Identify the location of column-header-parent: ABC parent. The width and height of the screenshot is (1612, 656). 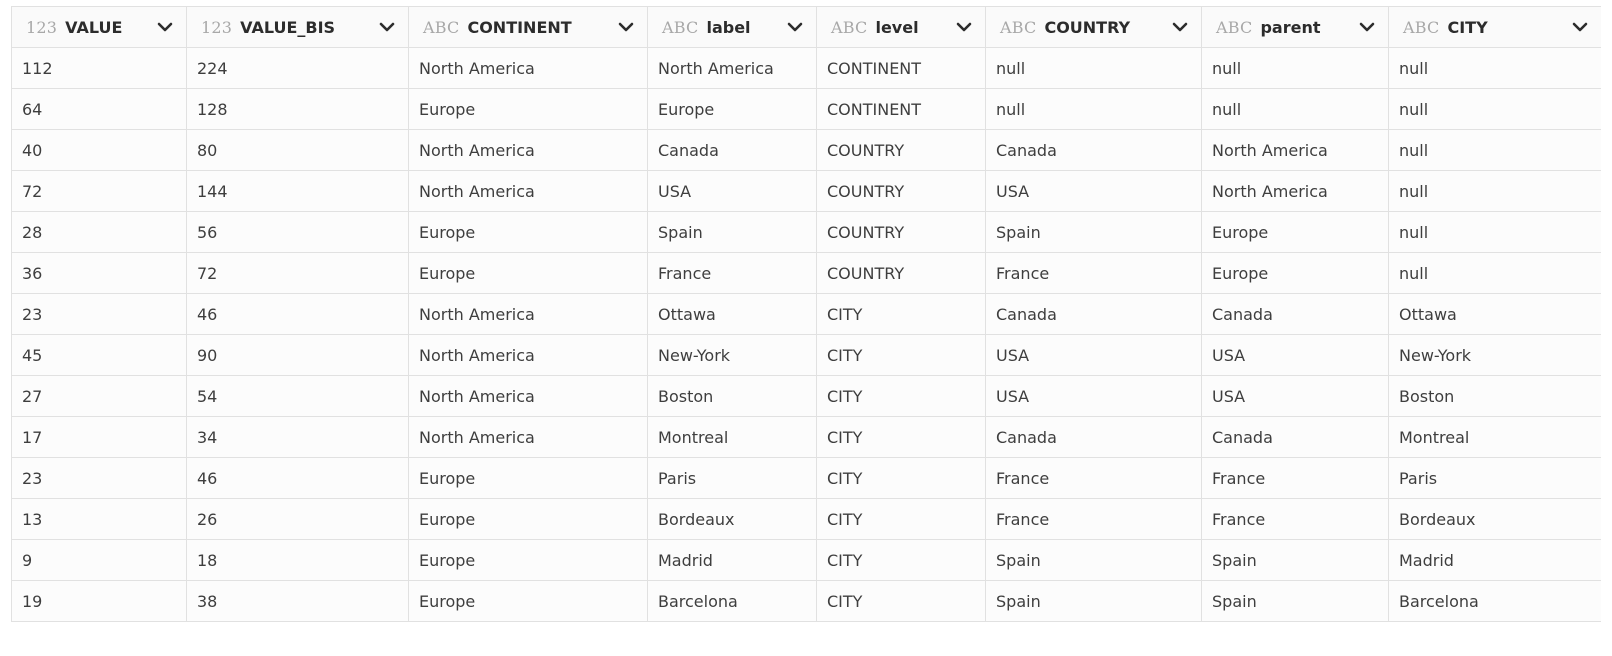
(1295, 27).